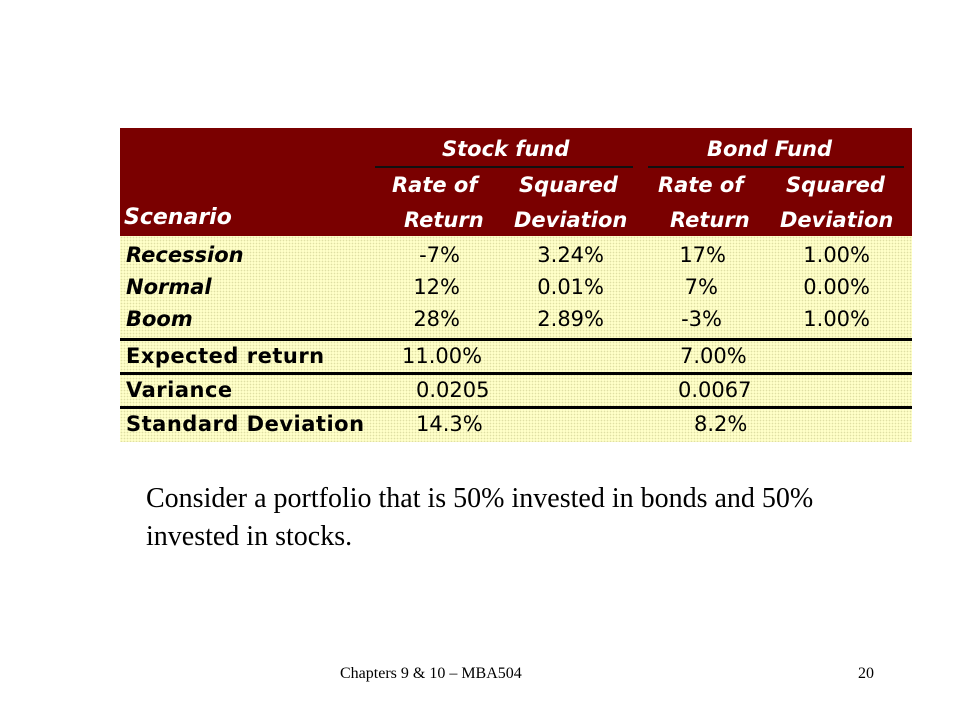 The height and width of the screenshot is (720, 960). Describe the element at coordinates (776, 167) in the screenshot. I see `bond-fund-rule` at that location.